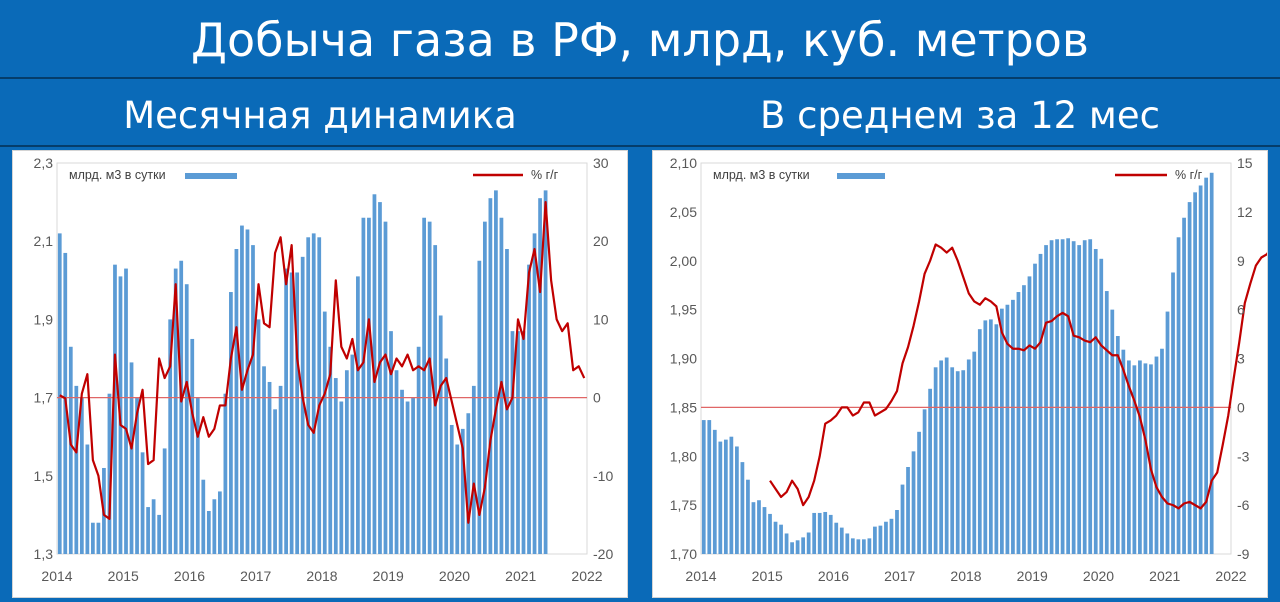 The width and height of the screenshot is (1280, 602). What do you see at coordinates (1245, 212) in the screenshot?
I see `right-tick-label: 12` at bounding box center [1245, 212].